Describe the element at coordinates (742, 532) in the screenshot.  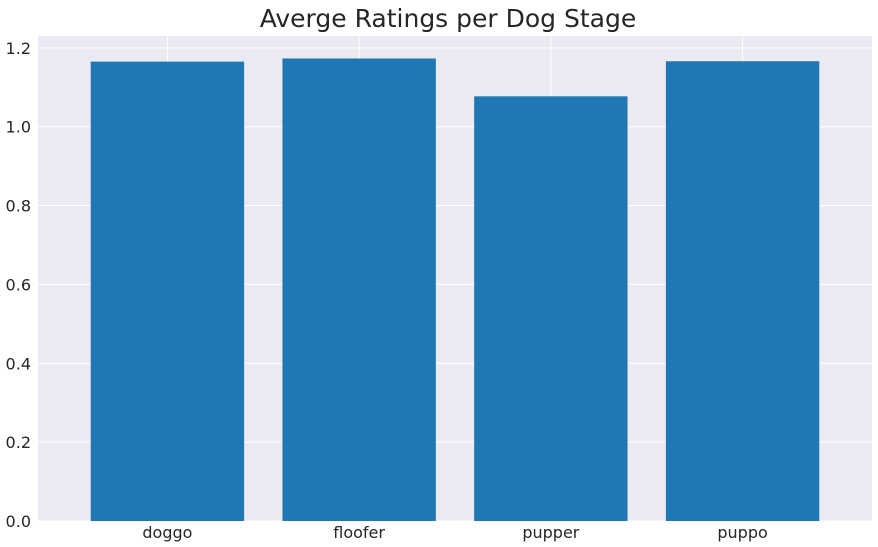
I see `x-tick-label: puppo` at that location.